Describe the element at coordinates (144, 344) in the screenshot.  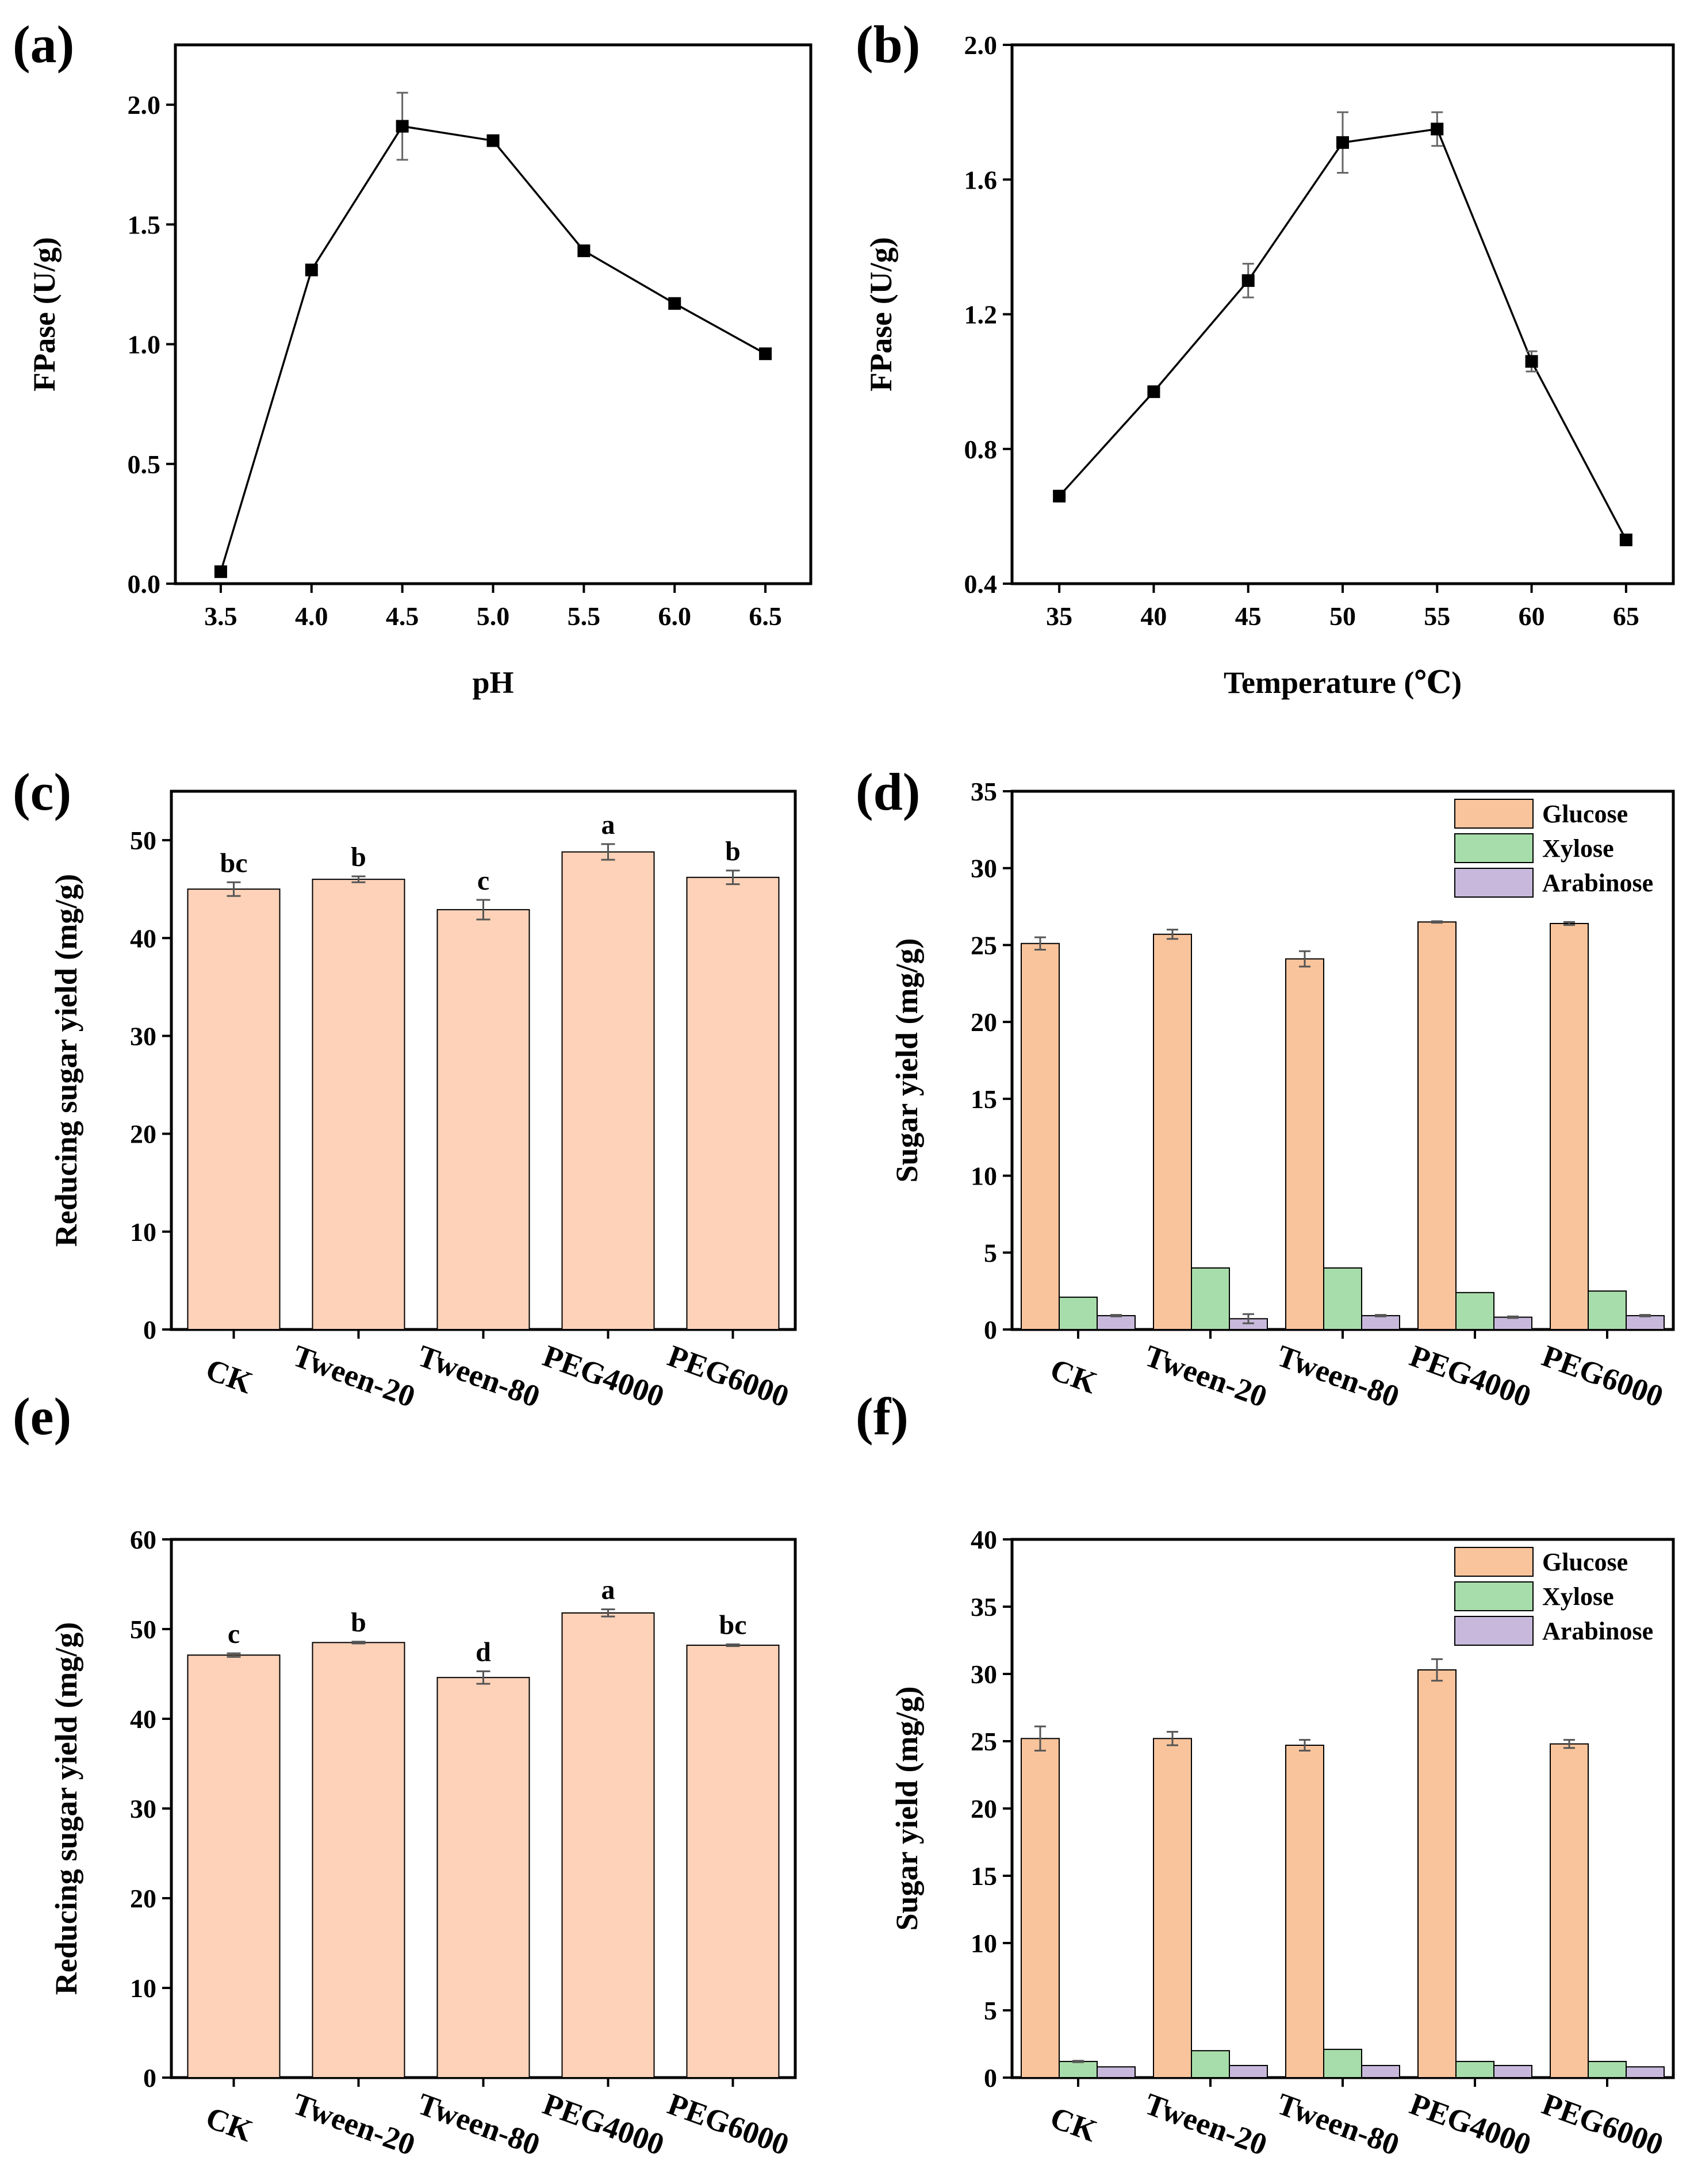
I see `y-tick-label: 1.0` at that location.